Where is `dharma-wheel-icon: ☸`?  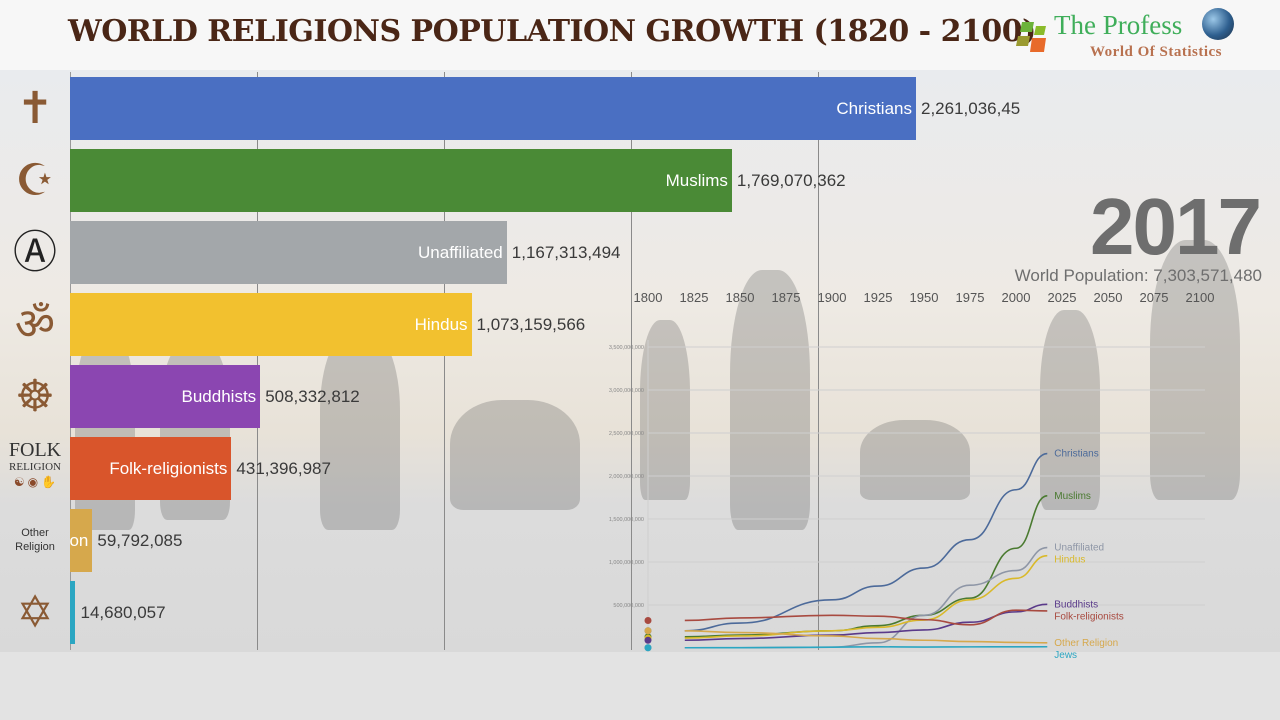
dharma-wheel-icon: ☸ is located at coordinates (35, 396).